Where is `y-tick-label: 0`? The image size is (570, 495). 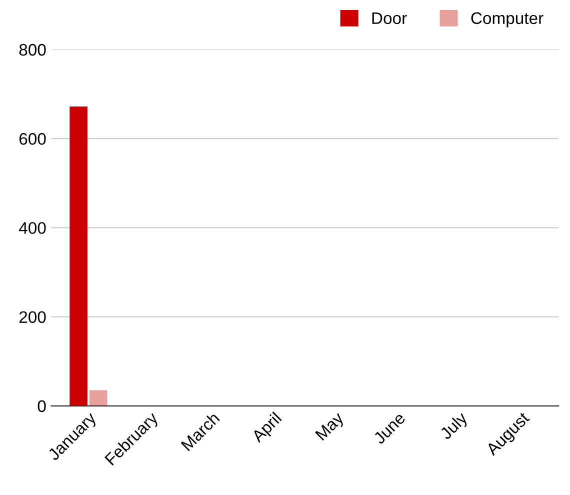 y-tick-label: 0 is located at coordinates (42, 406).